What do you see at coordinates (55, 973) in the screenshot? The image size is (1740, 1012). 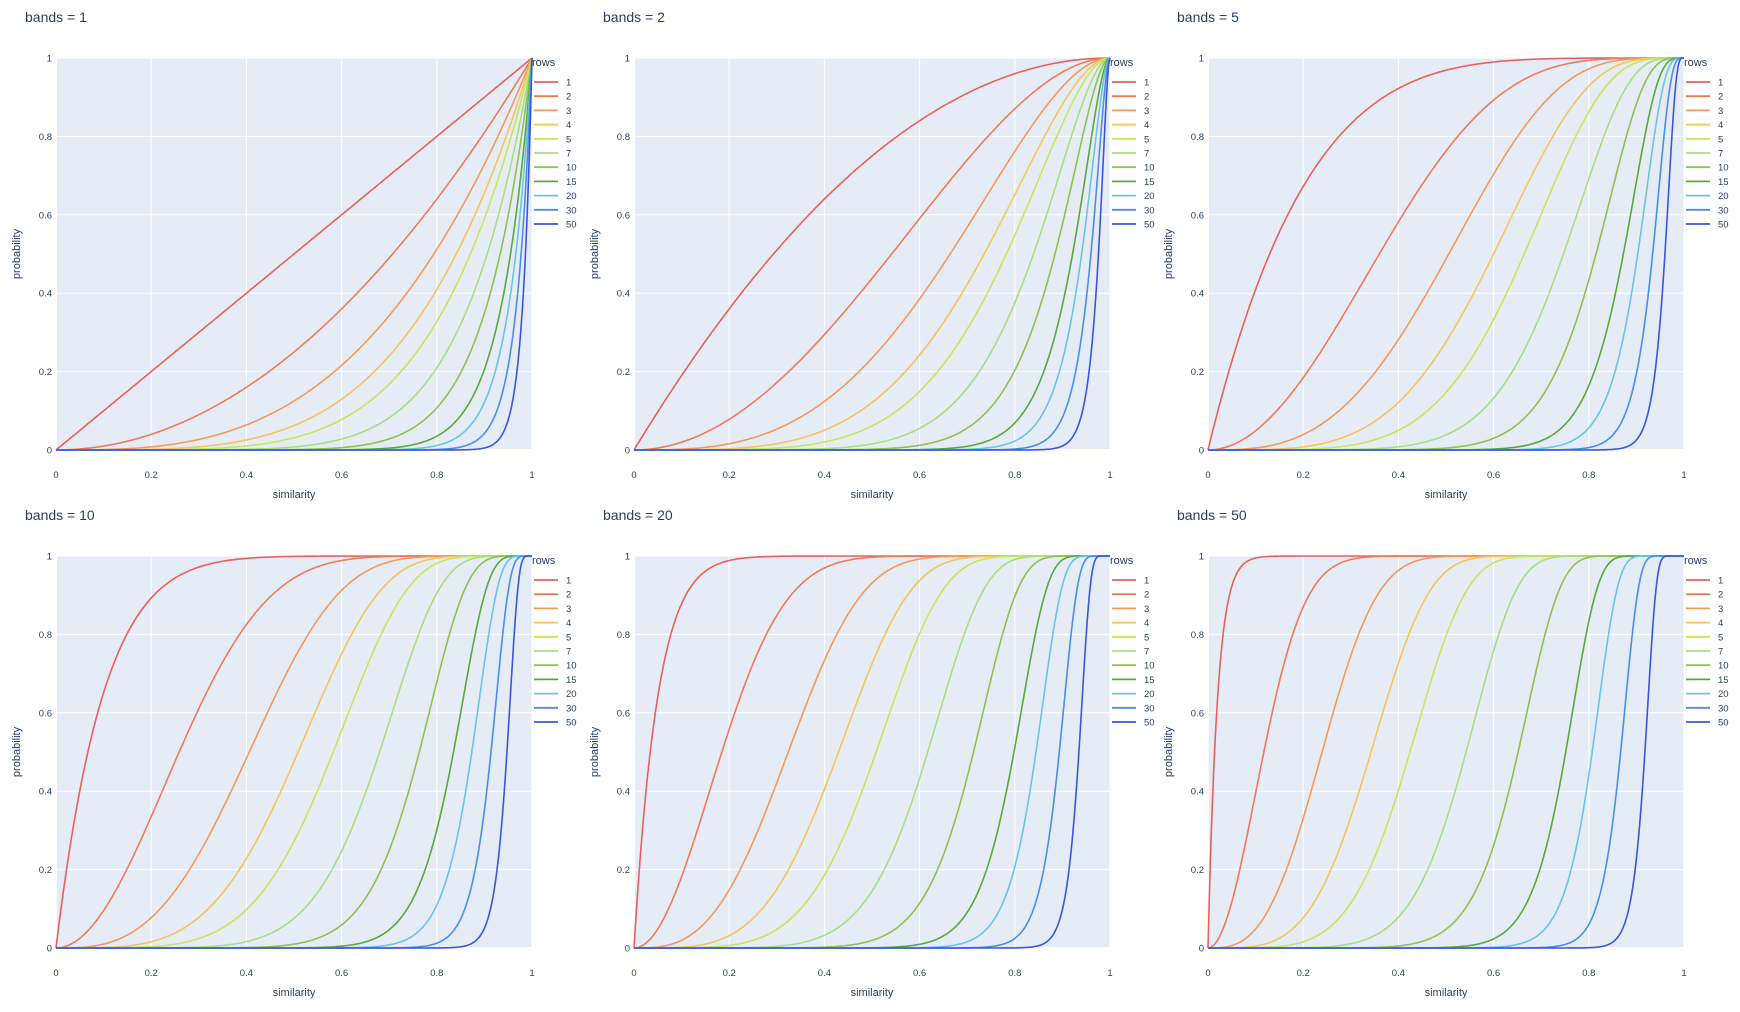 I see `x-tick-label: 0` at bounding box center [55, 973].